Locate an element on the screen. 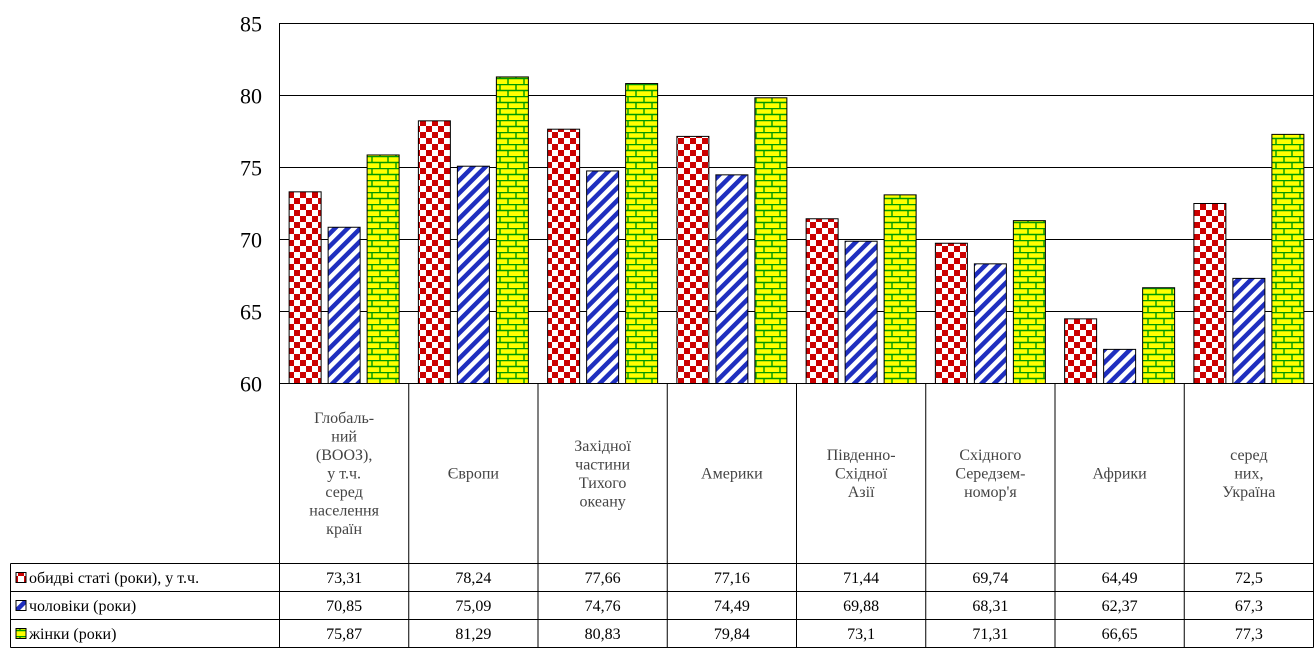 The height and width of the screenshot is (662, 1314). table-value: 62,37 is located at coordinates (1120, 606).